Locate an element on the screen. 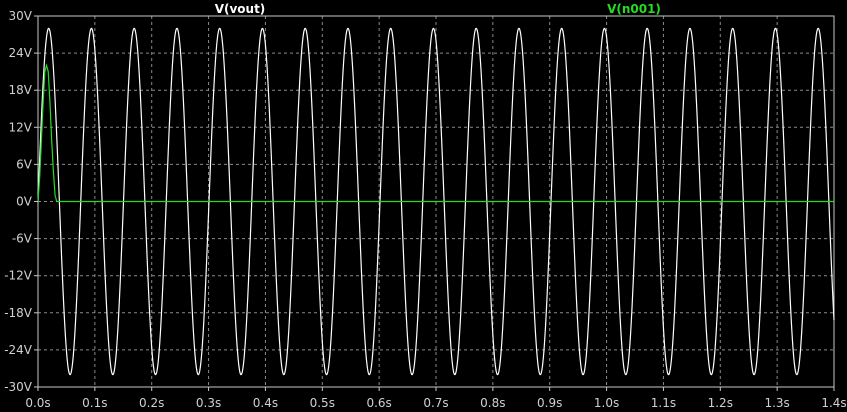 The height and width of the screenshot is (412, 847). y-tick-label: -30V is located at coordinates (18, 387).